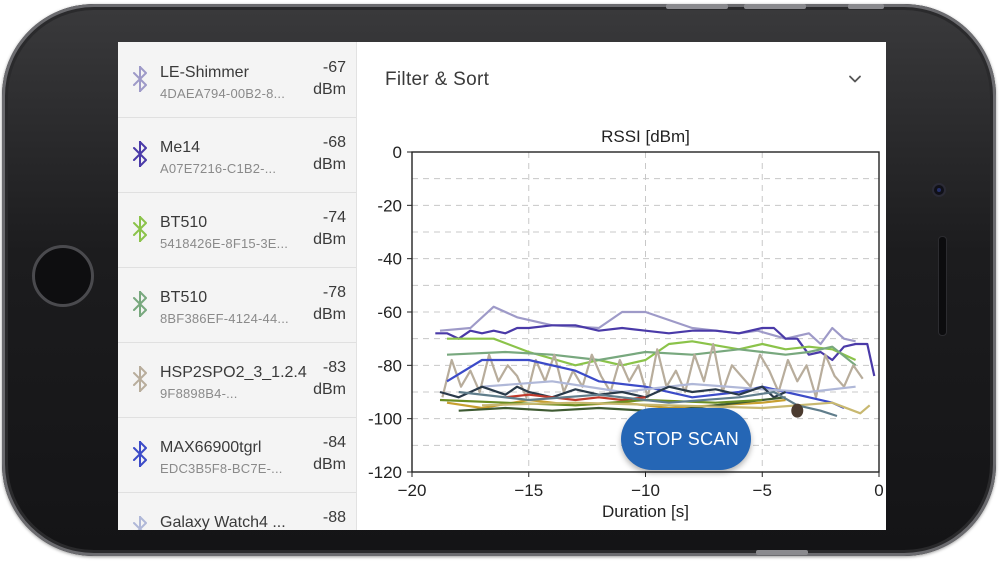  What do you see at coordinates (782, 552) in the screenshot?
I see `power-button` at bounding box center [782, 552].